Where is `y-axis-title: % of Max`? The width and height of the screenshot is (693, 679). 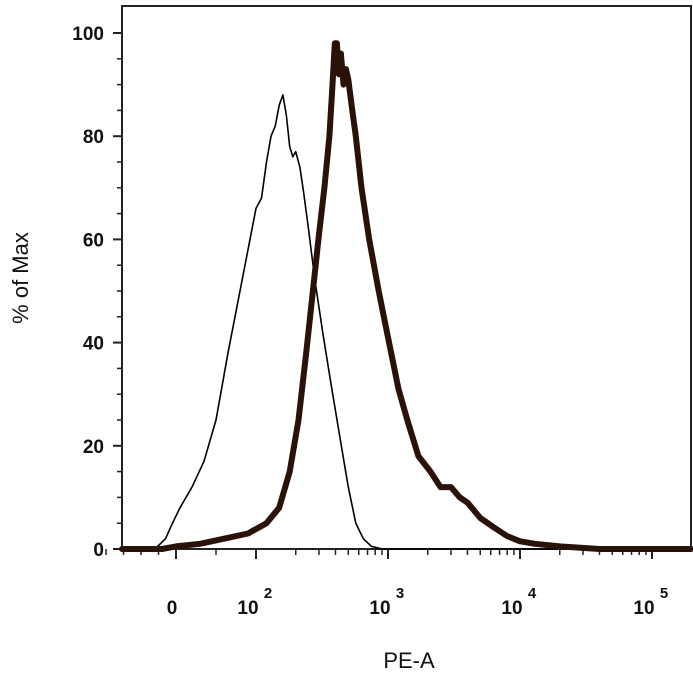
y-axis-title: % of Max is located at coordinates (20, 278).